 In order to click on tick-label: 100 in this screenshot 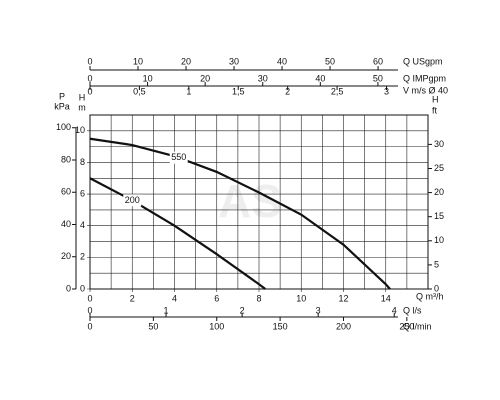, I will do `click(216, 326)`.